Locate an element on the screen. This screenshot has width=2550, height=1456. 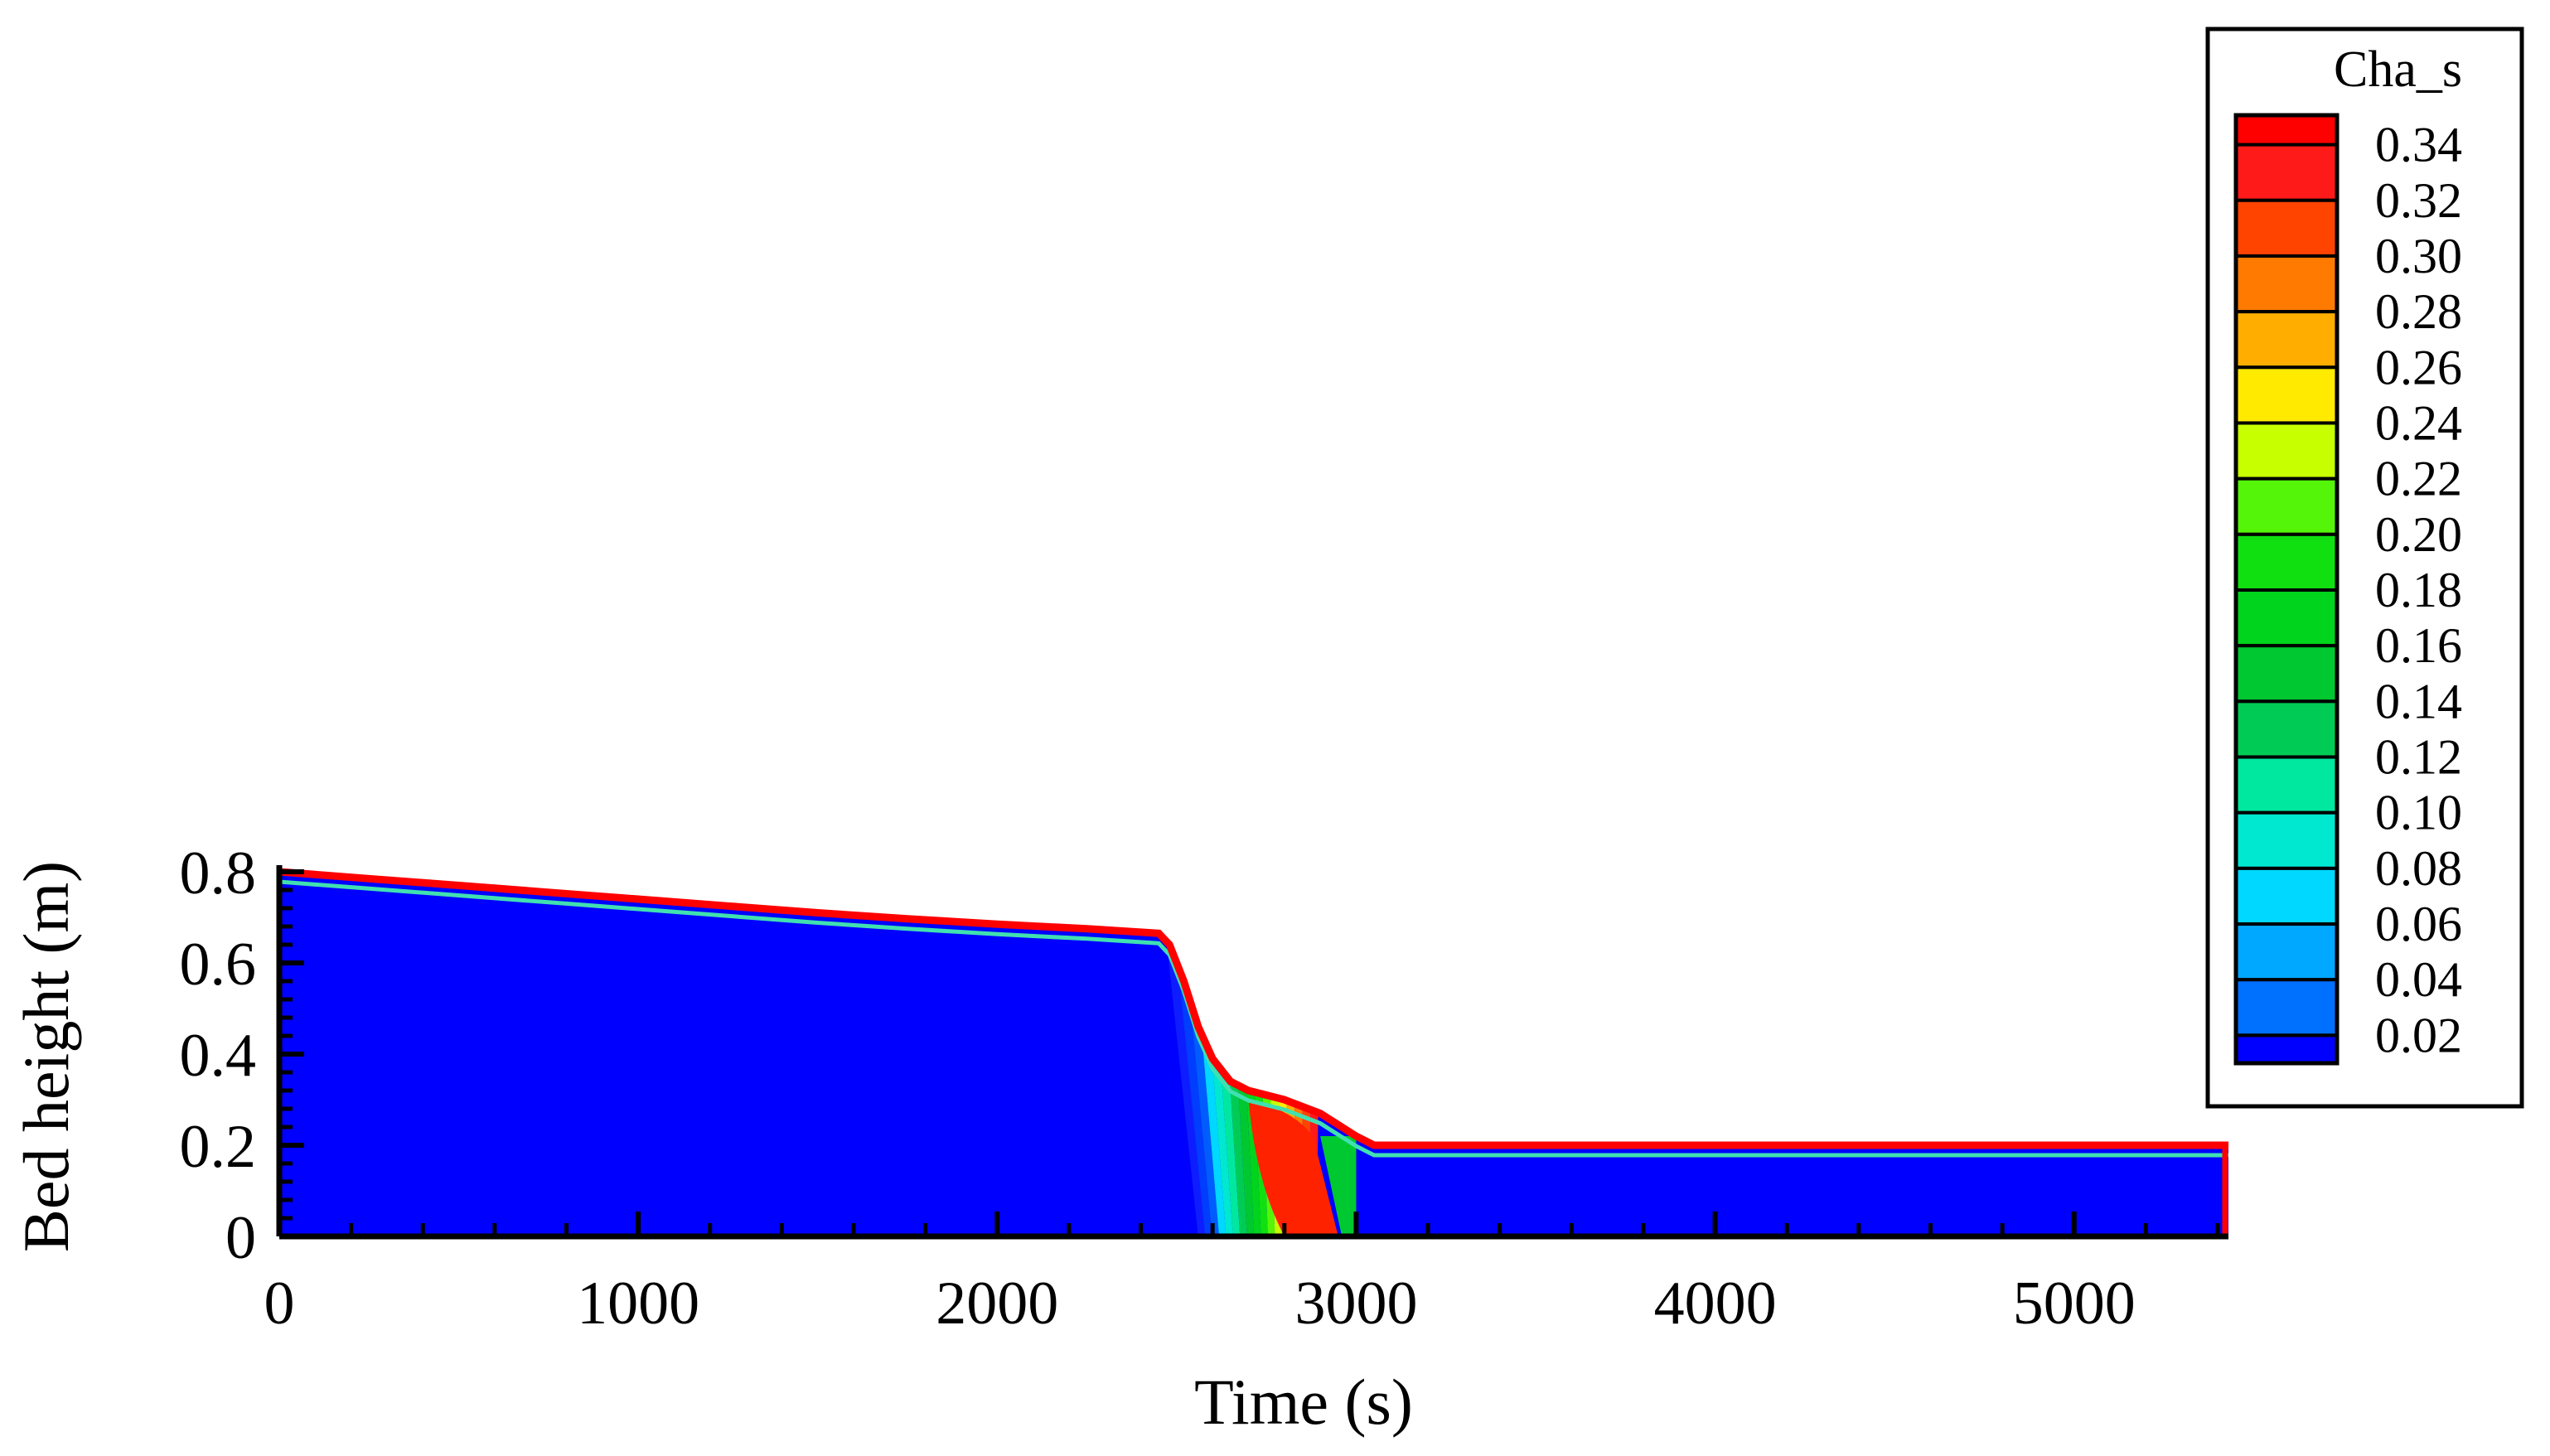
collapse-region is located at coordinates (1696, 1086).